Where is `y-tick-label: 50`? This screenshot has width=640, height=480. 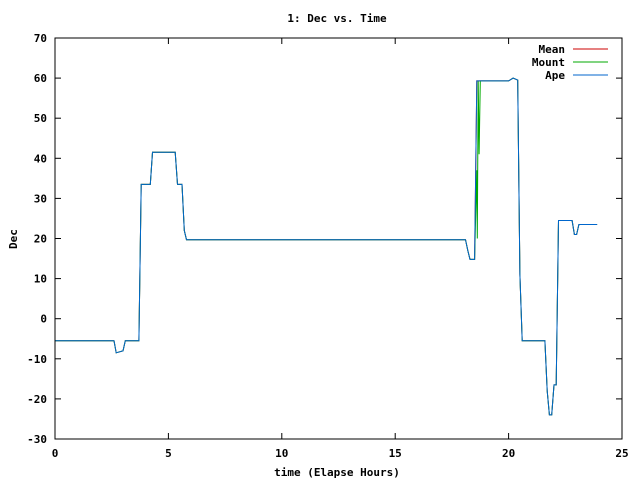
y-tick-label: 50 is located at coordinates (40, 118).